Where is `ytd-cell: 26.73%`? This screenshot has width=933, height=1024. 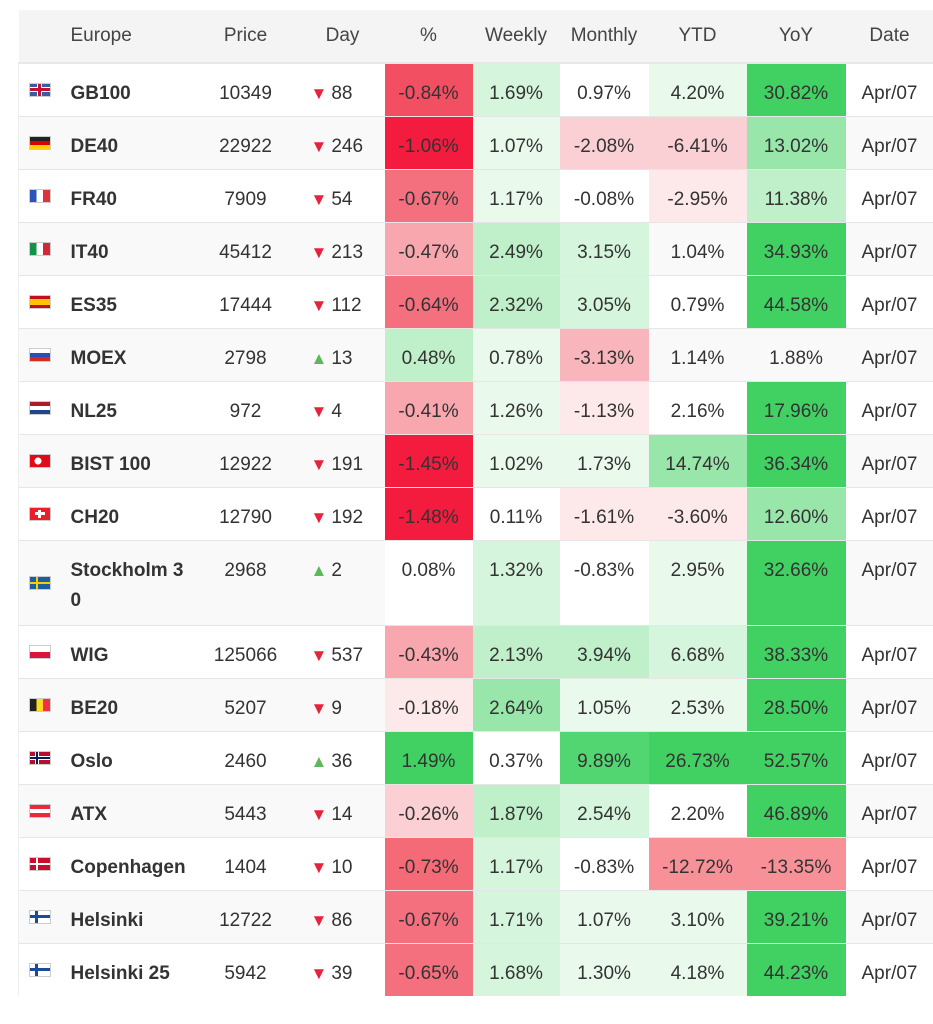 ytd-cell: 26.73% is located at coordinates (697, 758).